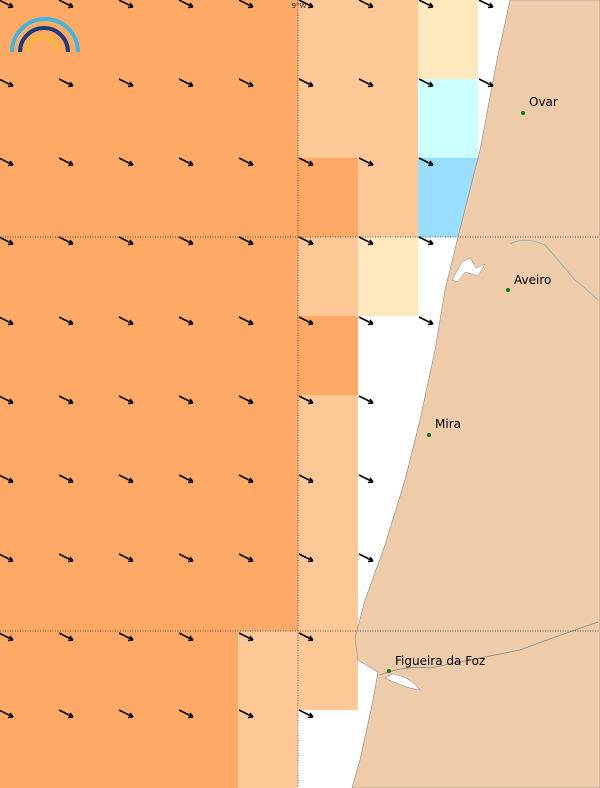  Describe the element at coordinates (299, 6) in the screenshot. I see `graticule-label: 9°W` at that location.